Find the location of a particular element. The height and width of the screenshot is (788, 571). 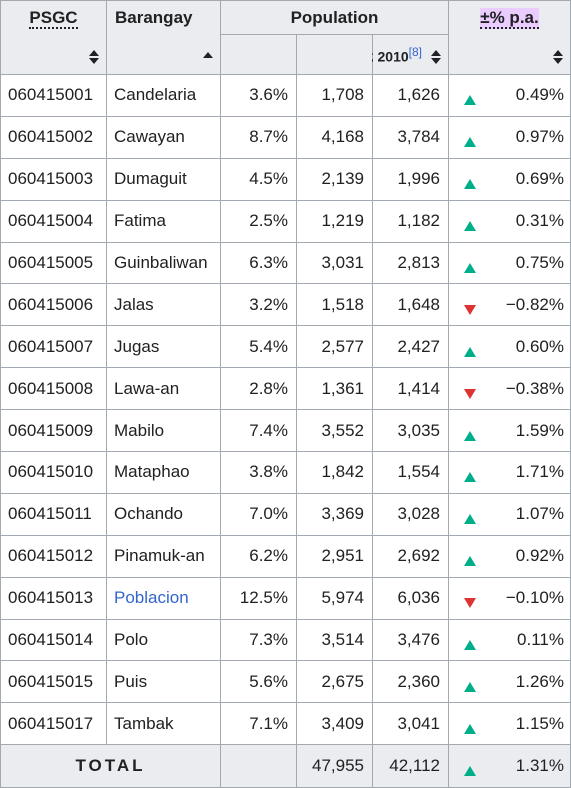

psgc-cell: 060415014 is located at coordinates (53, 640).